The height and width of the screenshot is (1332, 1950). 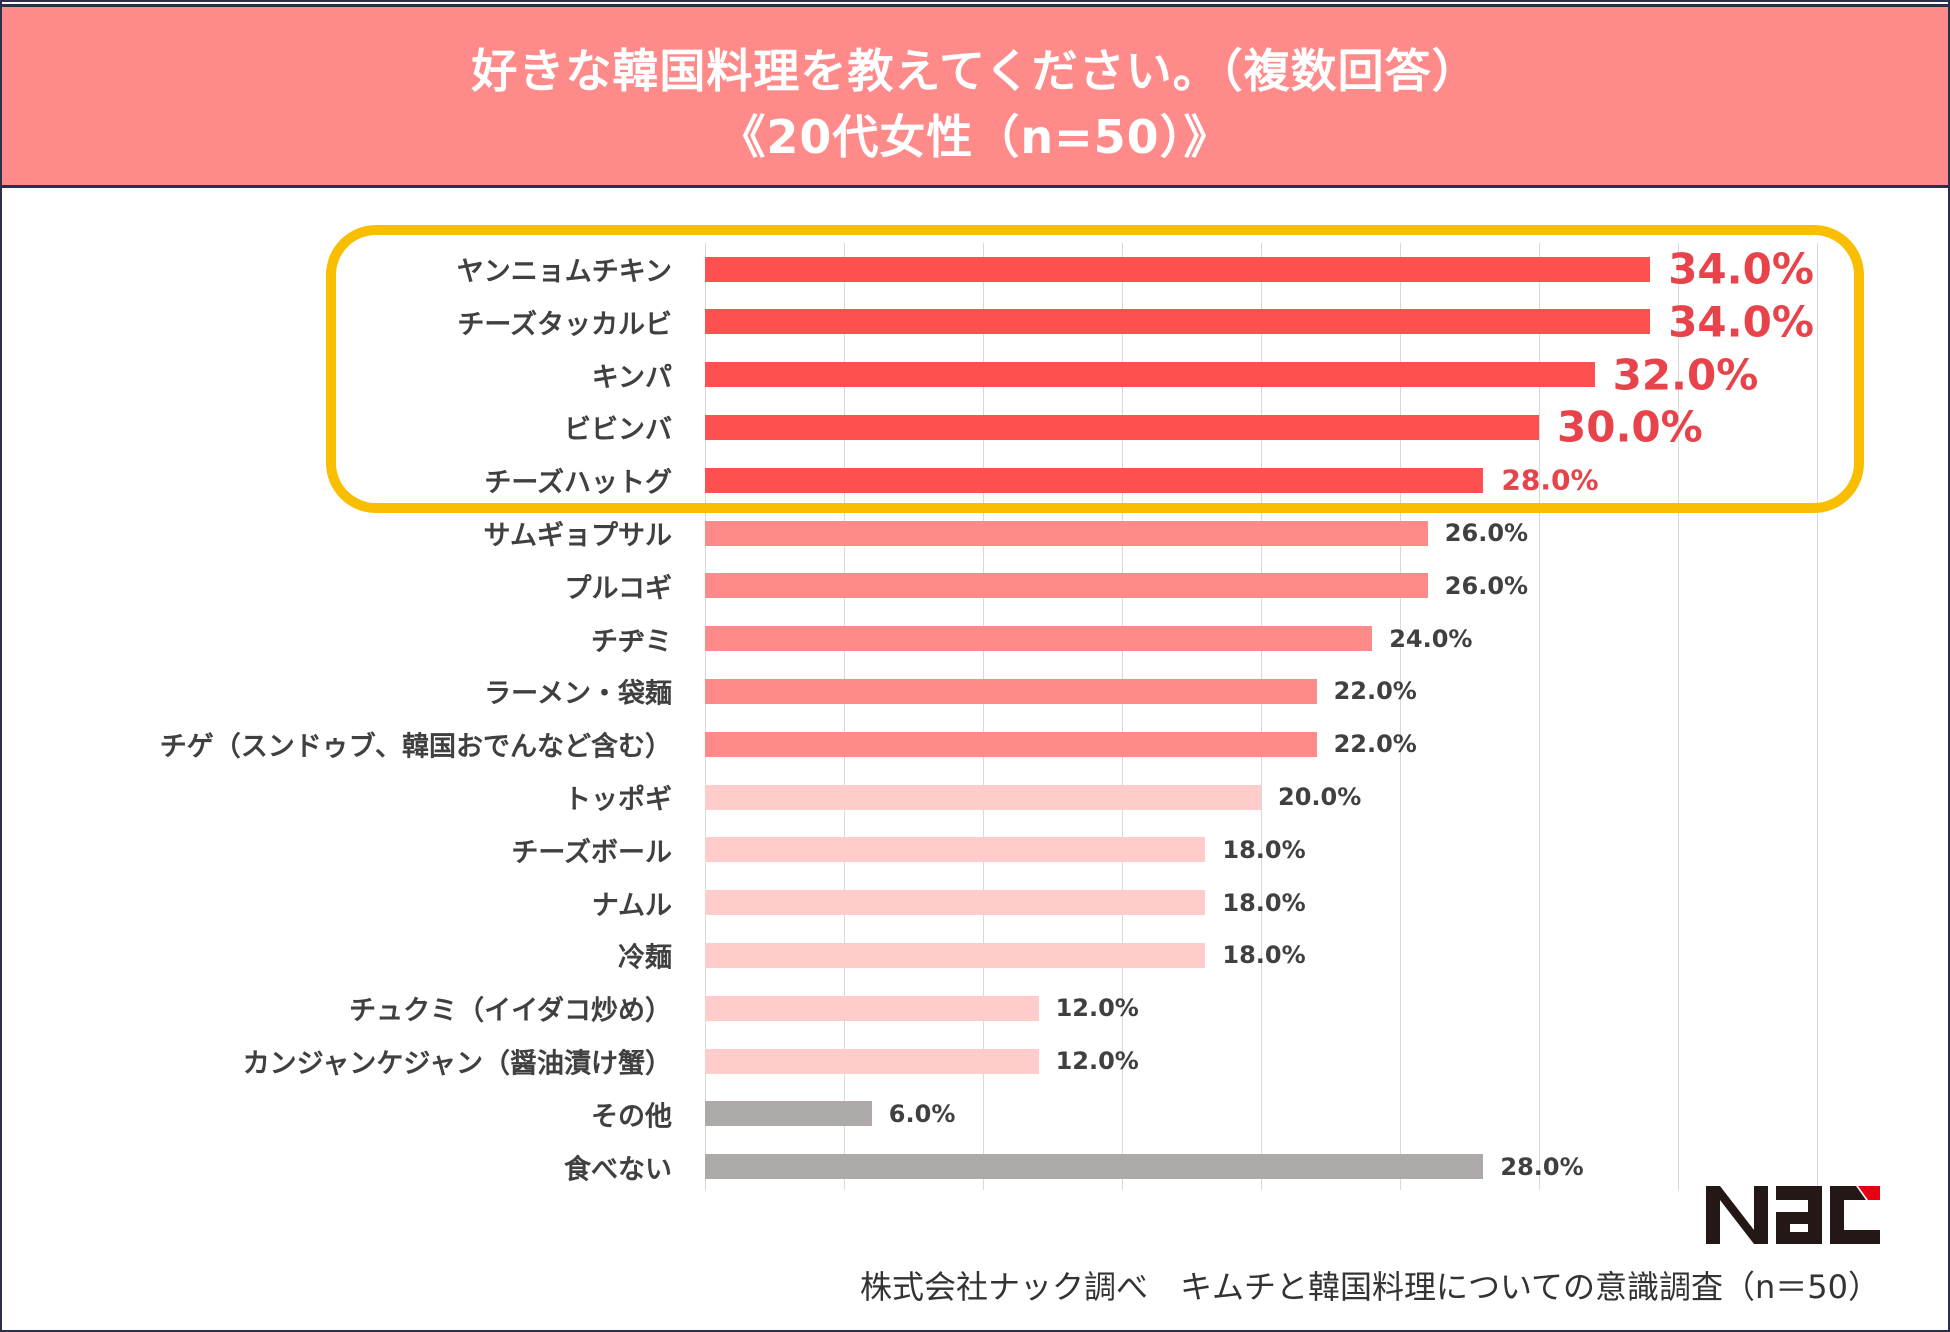 I want to click on value-label: 6.0%, so click(x=922, y=1113).